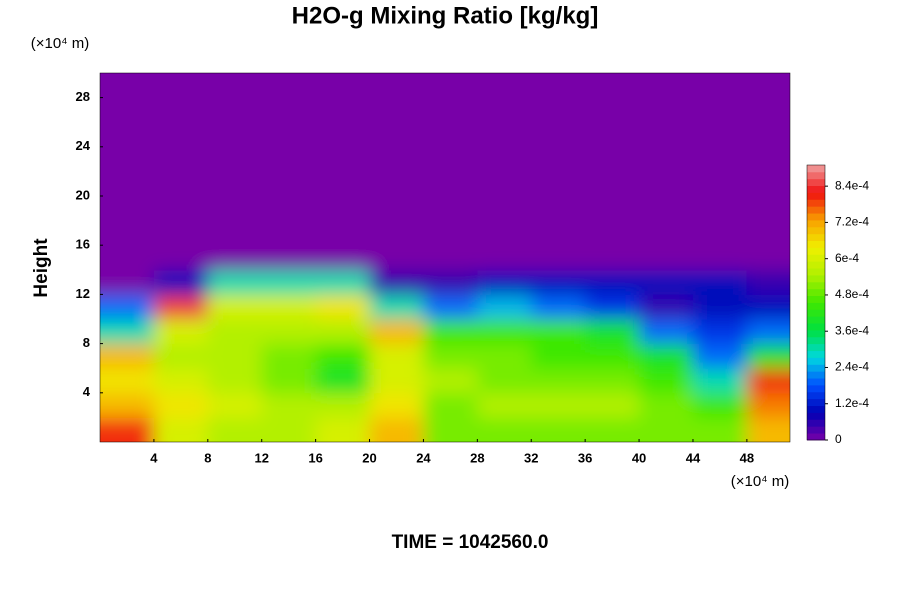 Image resolution: width=900 pixels, height=605 pixels. I want to click on y-unit: (×10⁴ m), so click(60, 43).